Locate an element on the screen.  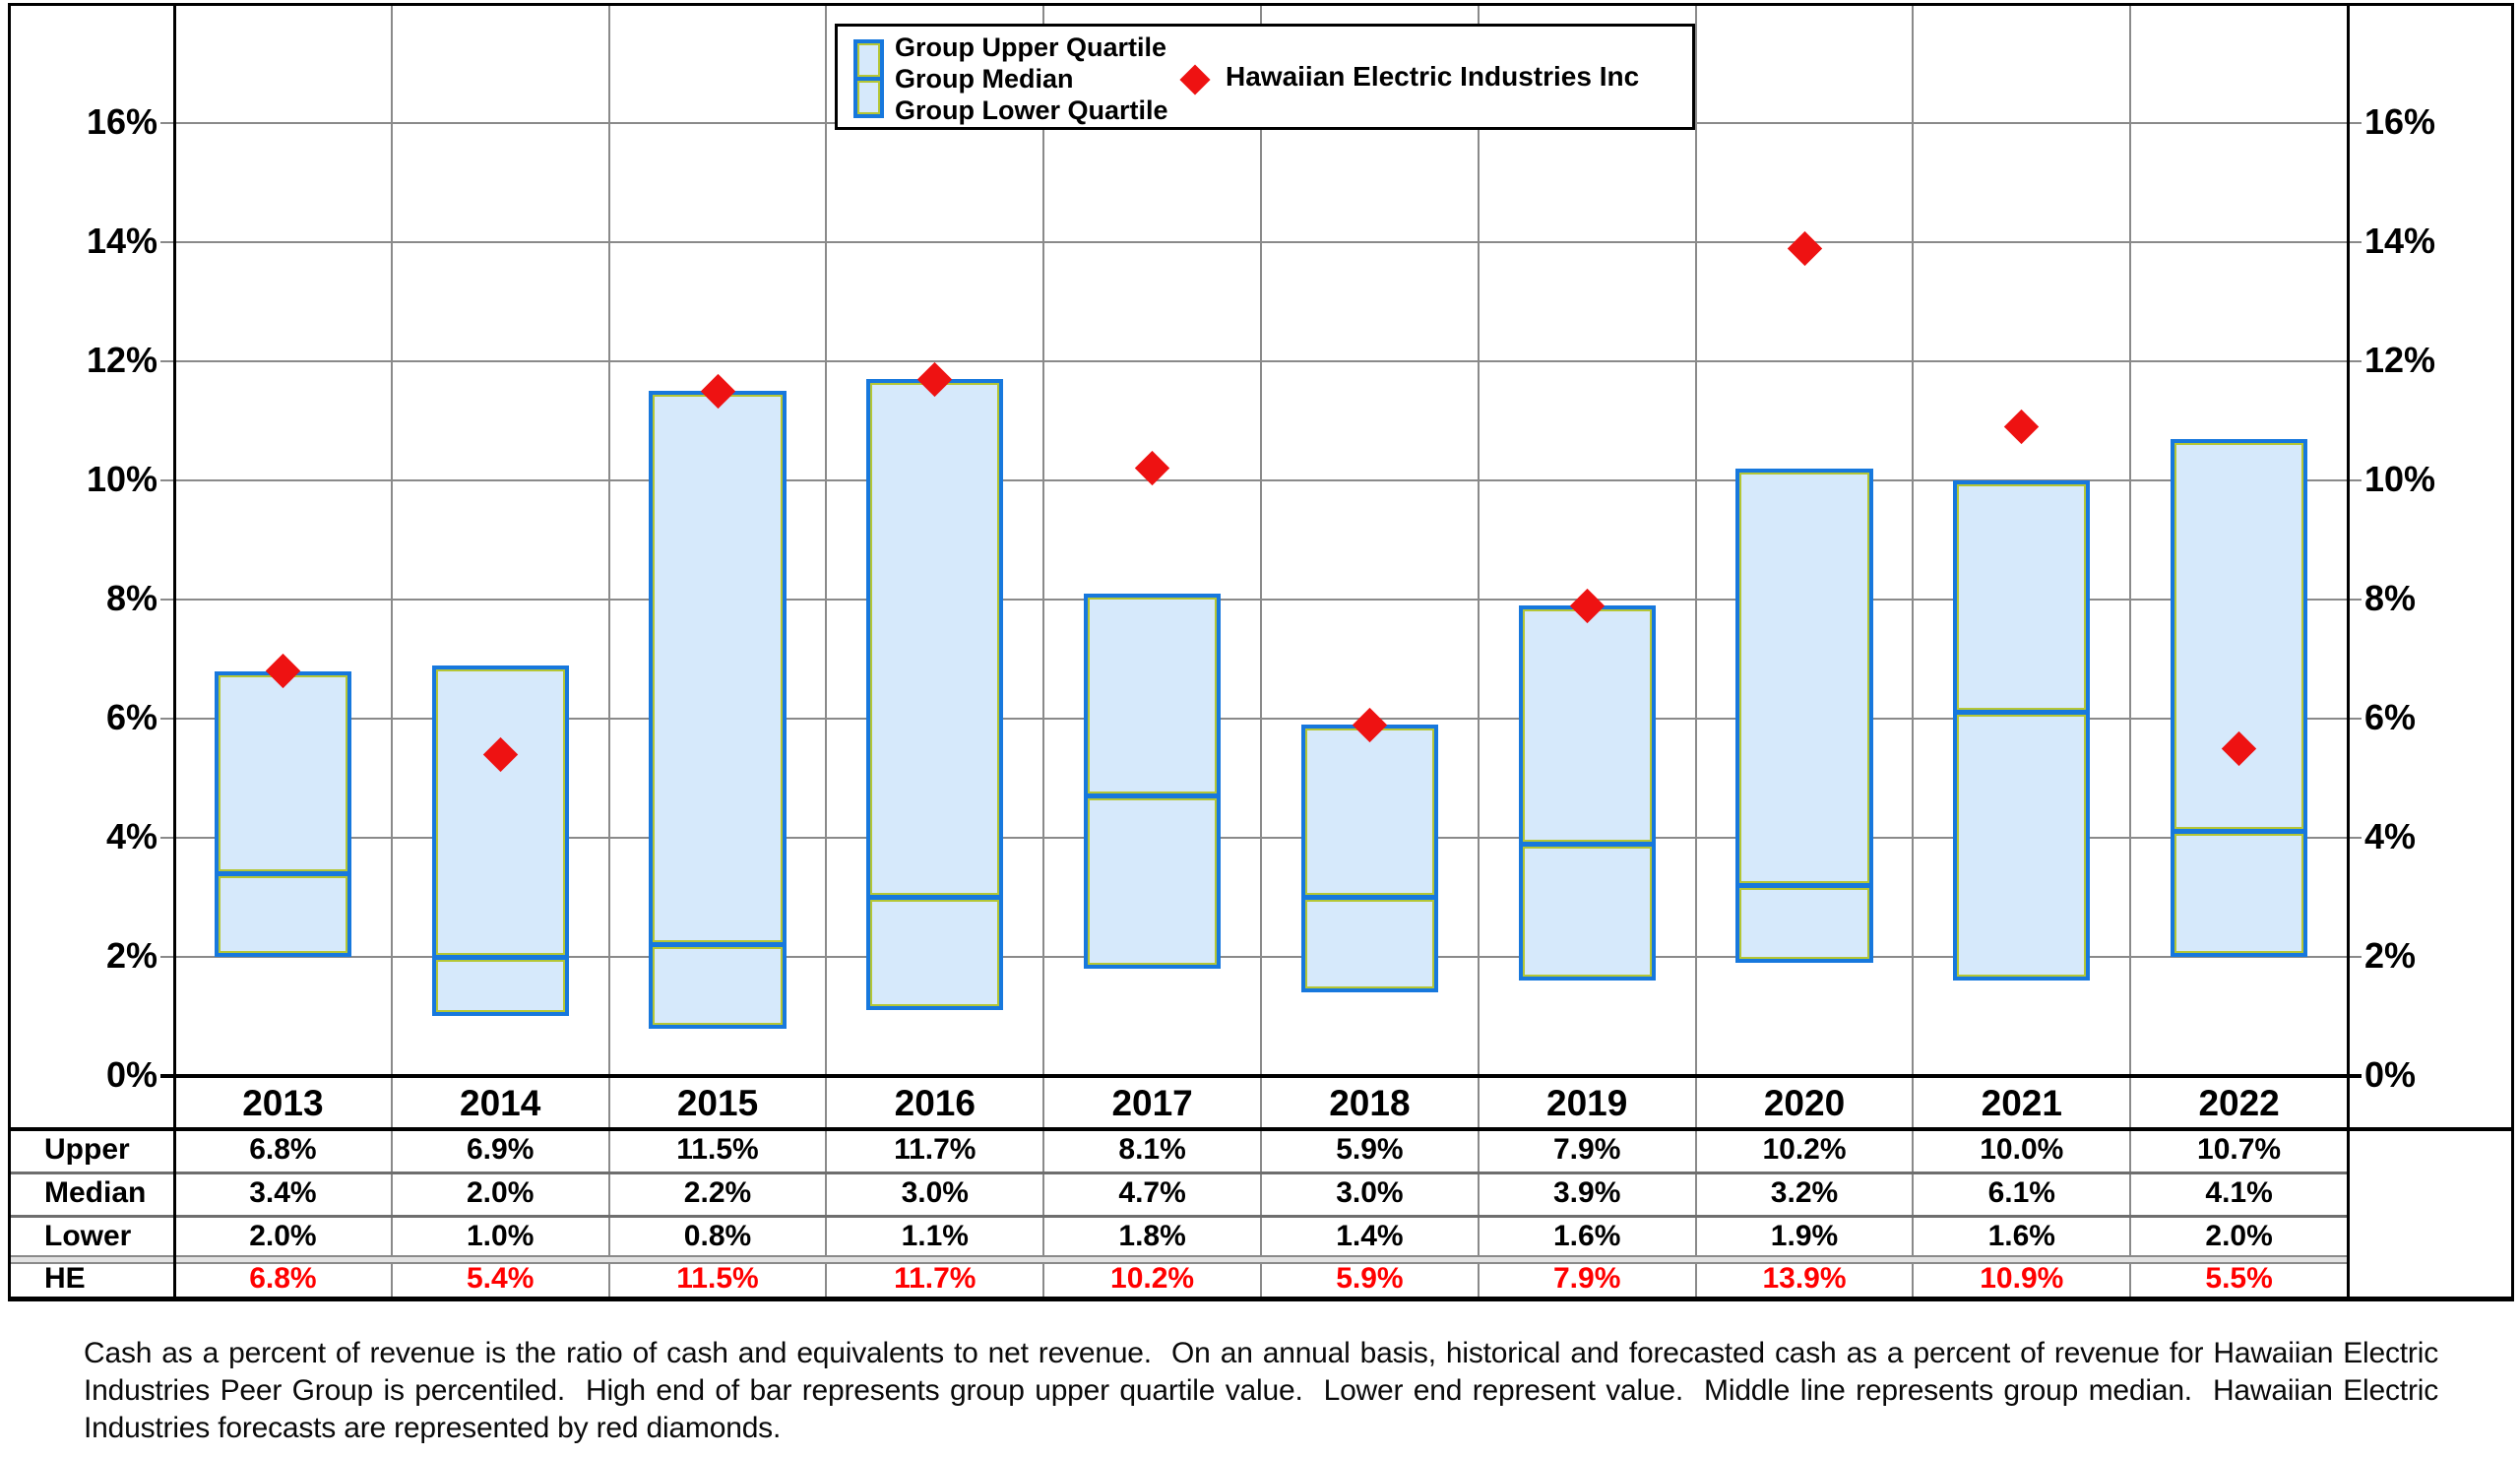
y-axis-line-left is located at coordinates (174, 652).